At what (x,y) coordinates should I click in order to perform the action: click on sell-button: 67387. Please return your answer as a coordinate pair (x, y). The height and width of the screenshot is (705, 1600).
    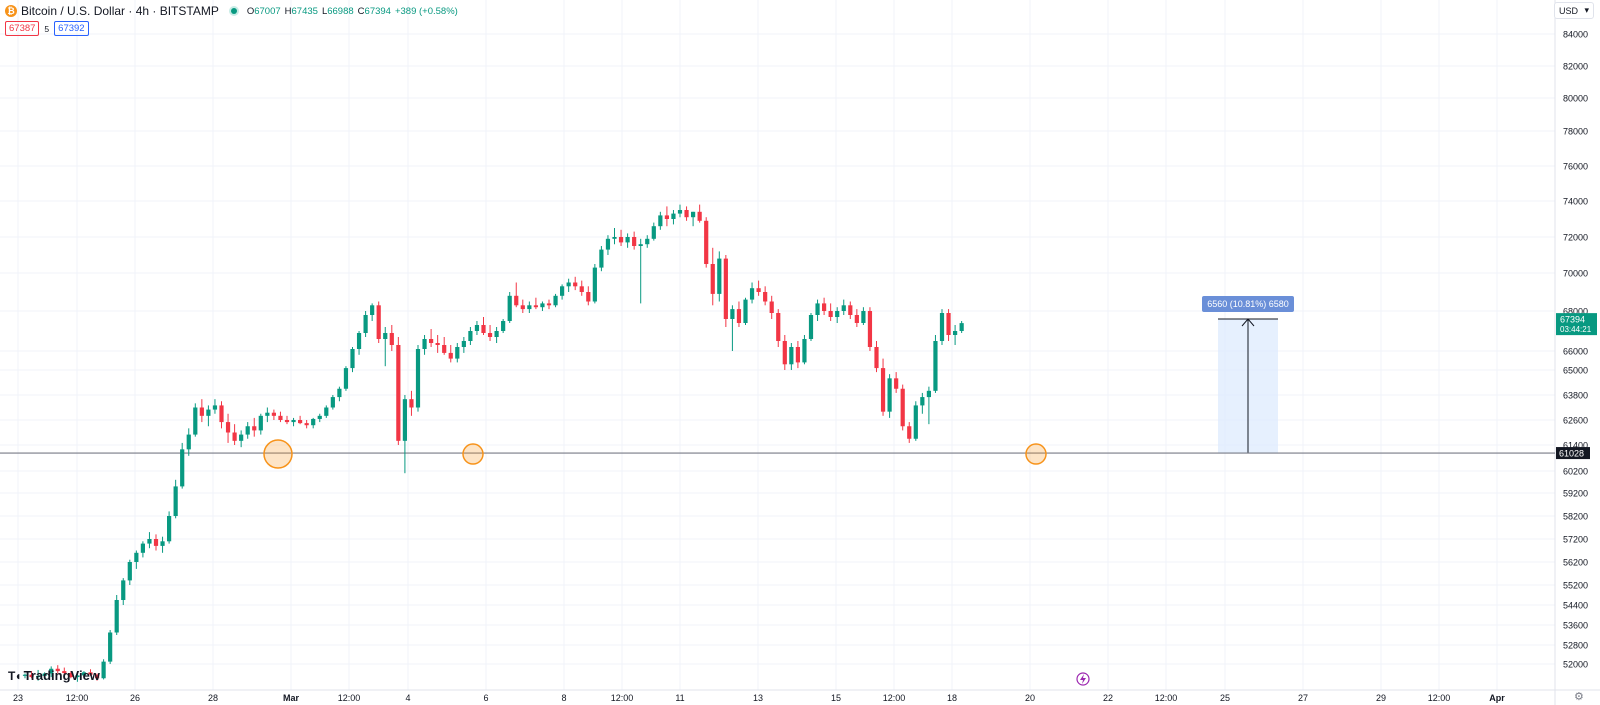
    Looking at the image, I should click on (22, 28).